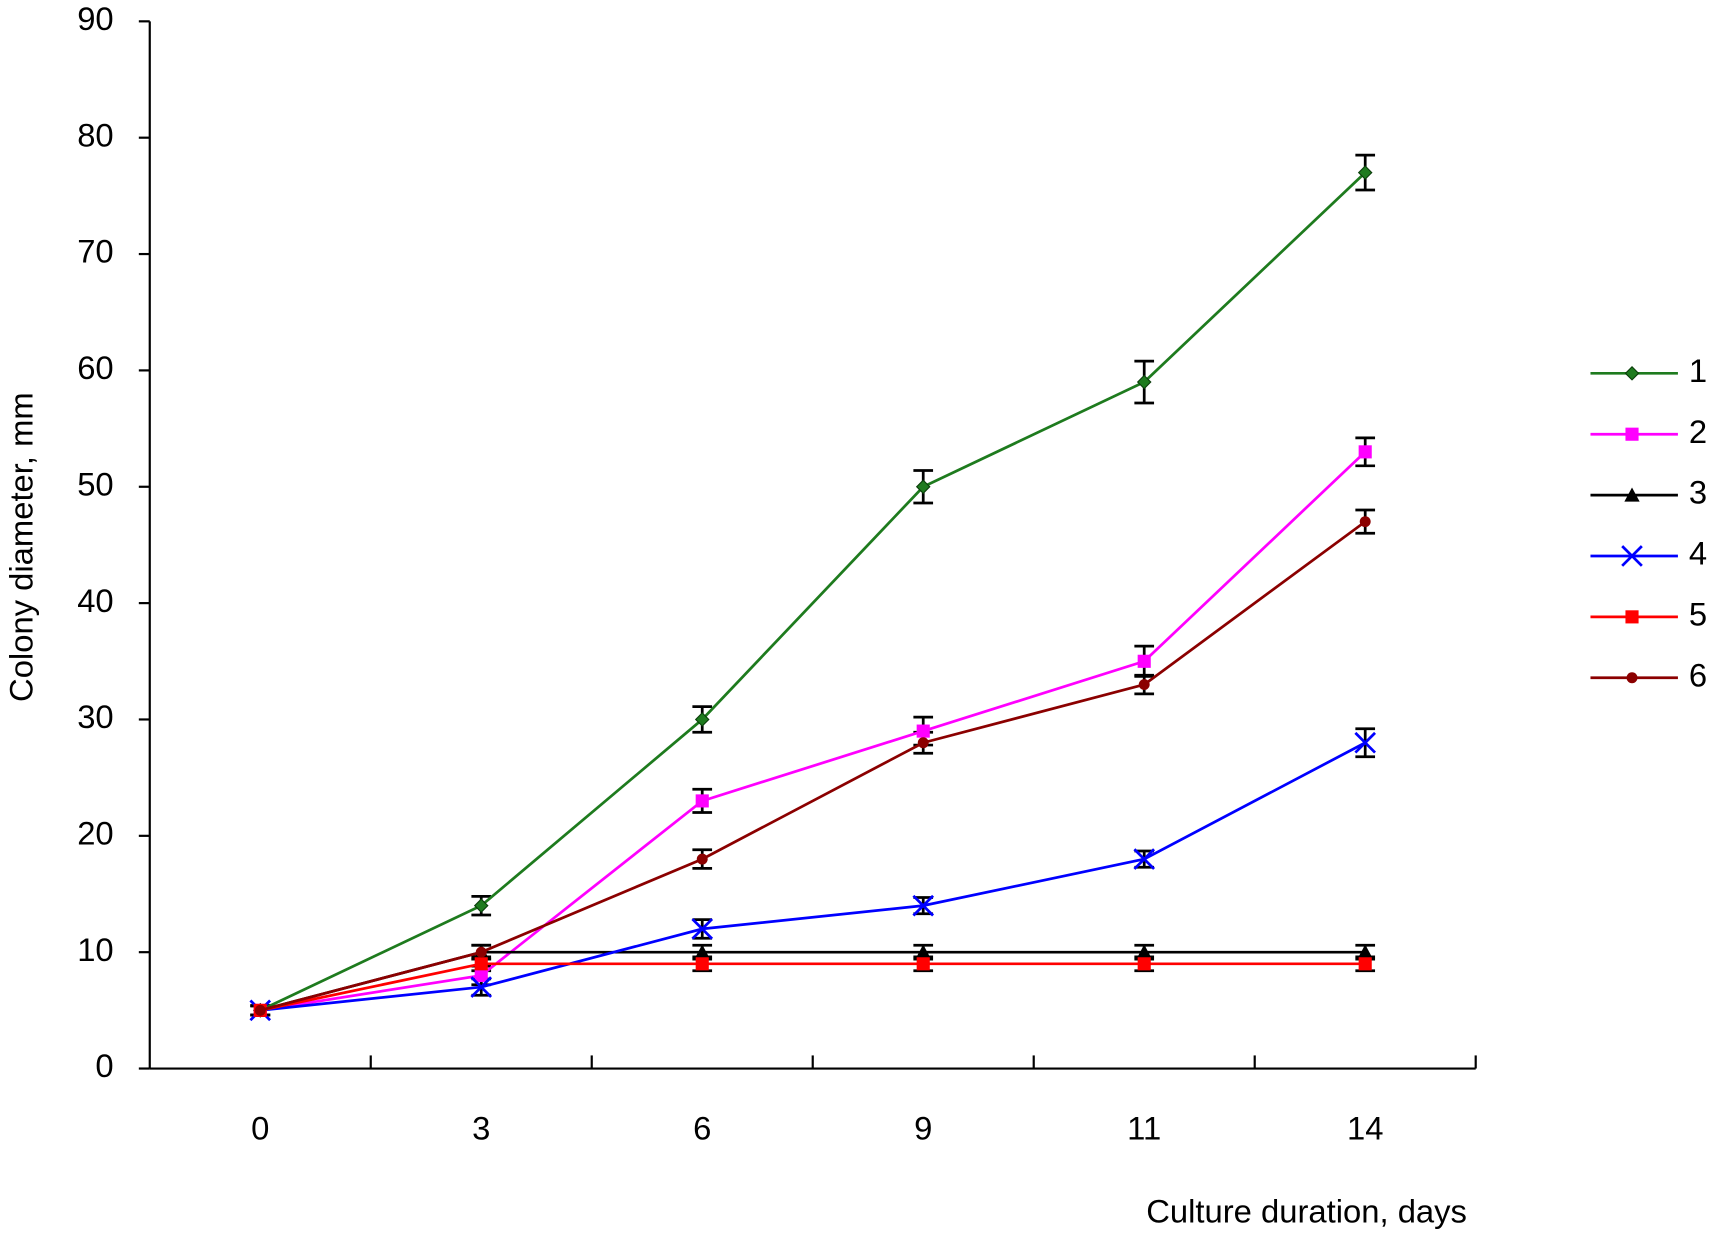  I want to click on y-tick-label: 90, so click(95, 18).